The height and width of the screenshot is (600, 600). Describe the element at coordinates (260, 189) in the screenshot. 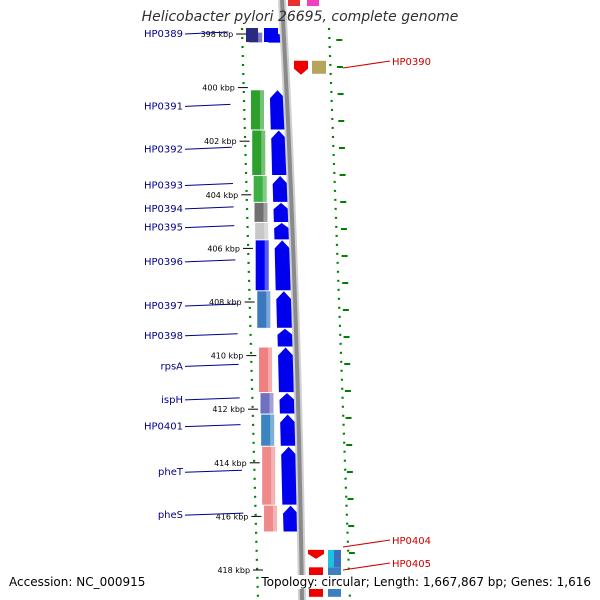

I see `feature-block-HP0393` at that location.